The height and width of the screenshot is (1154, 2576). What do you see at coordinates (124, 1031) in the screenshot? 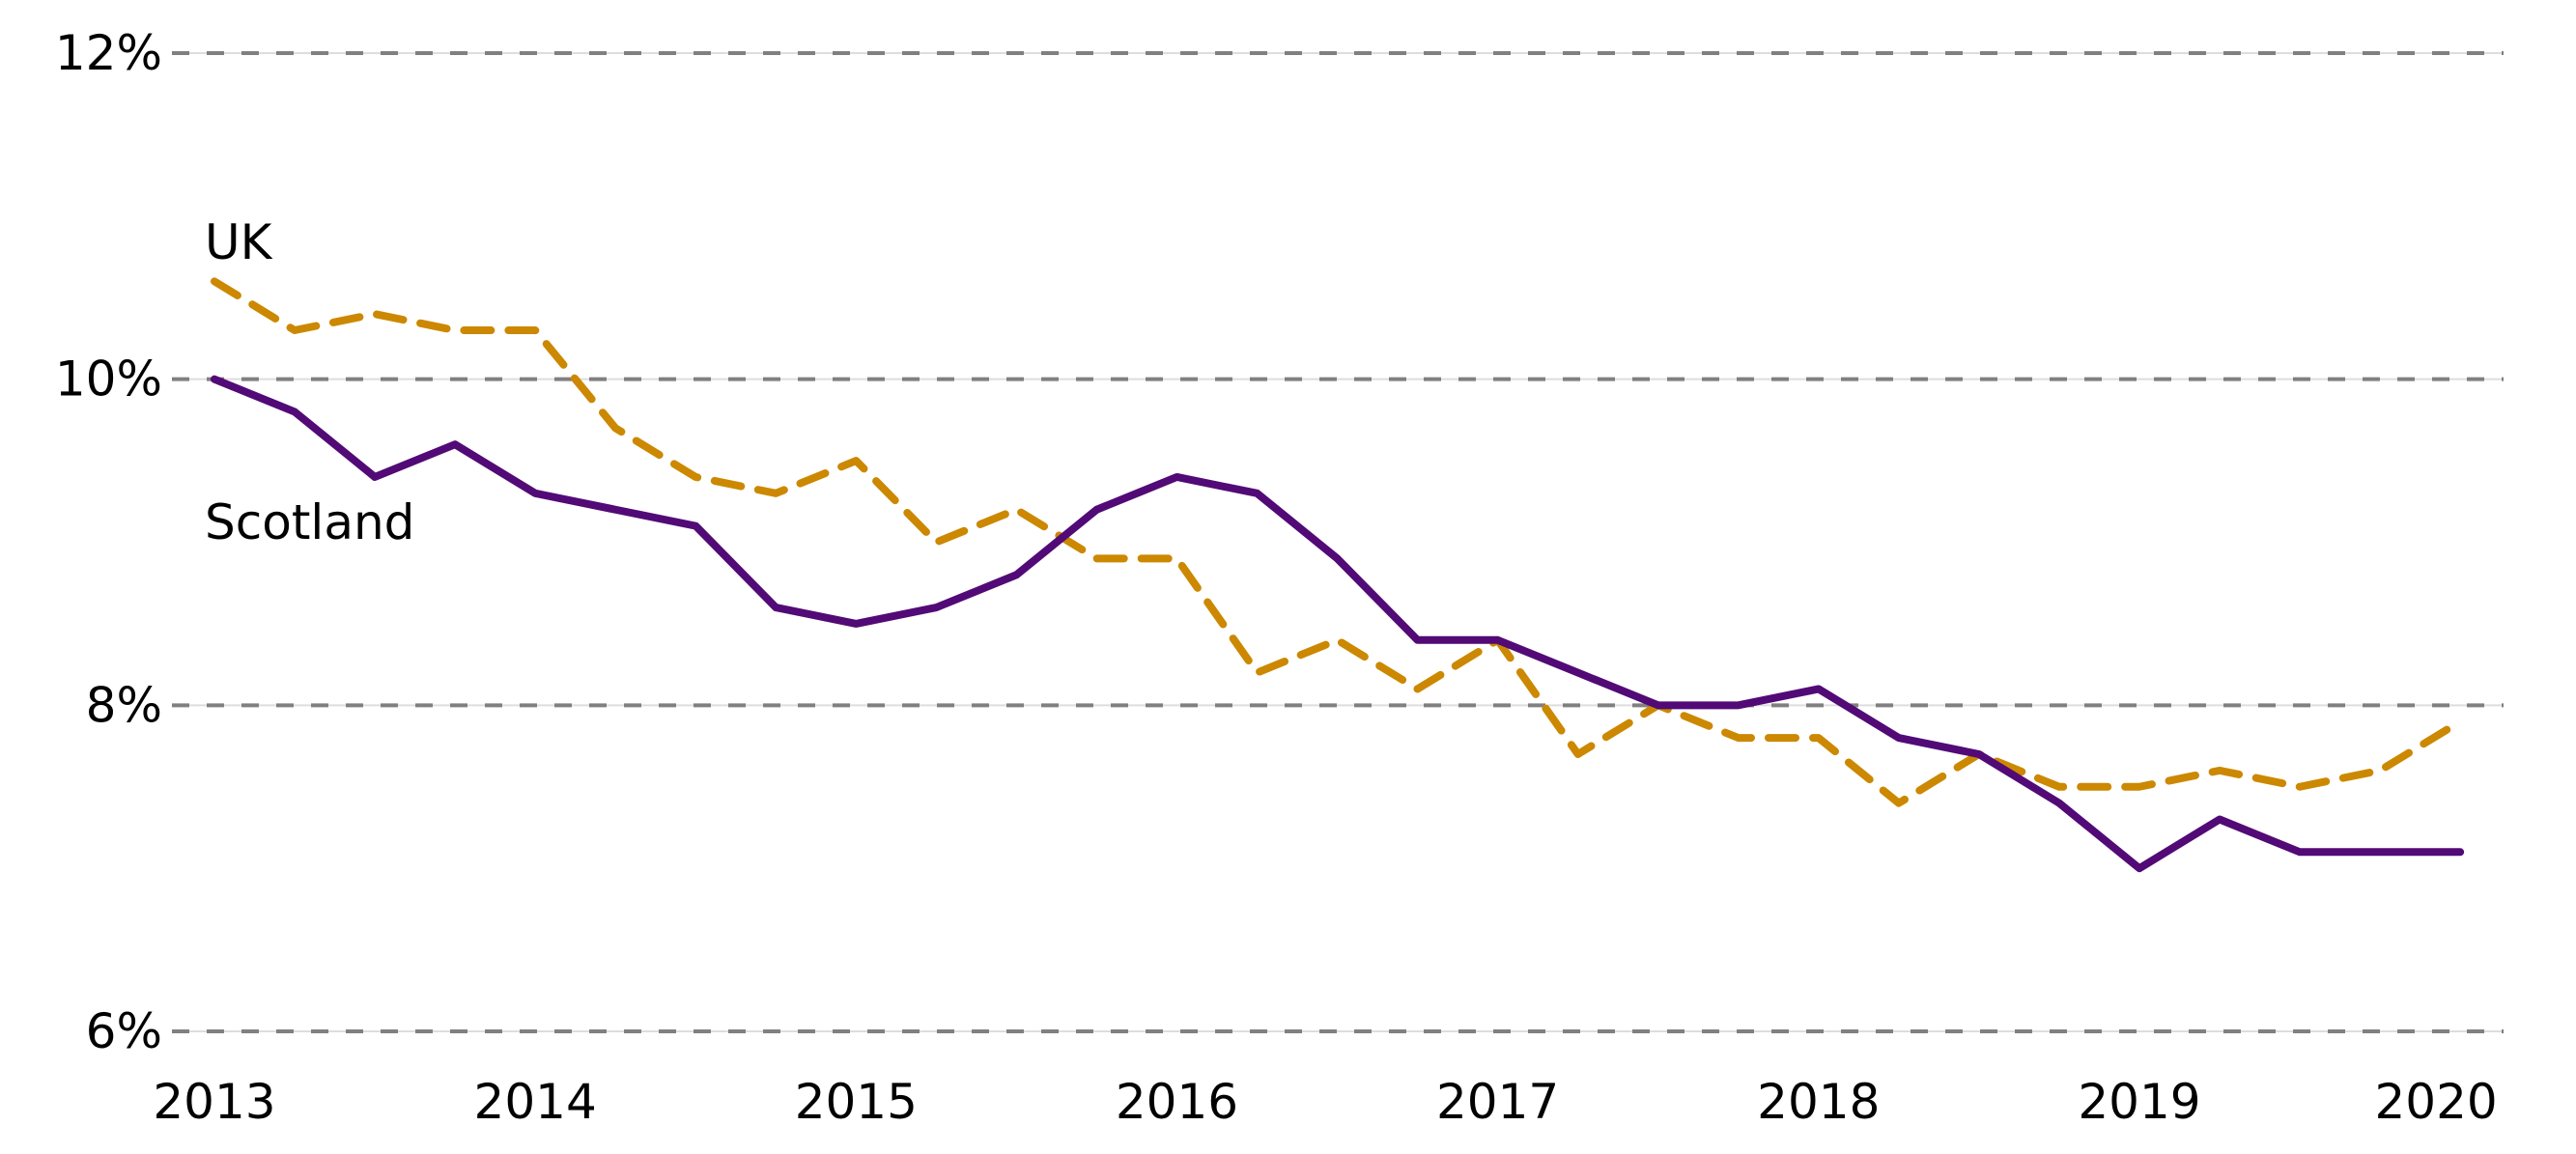
I see `y-tick-label: 6%` at bounding box center [124, 1031].